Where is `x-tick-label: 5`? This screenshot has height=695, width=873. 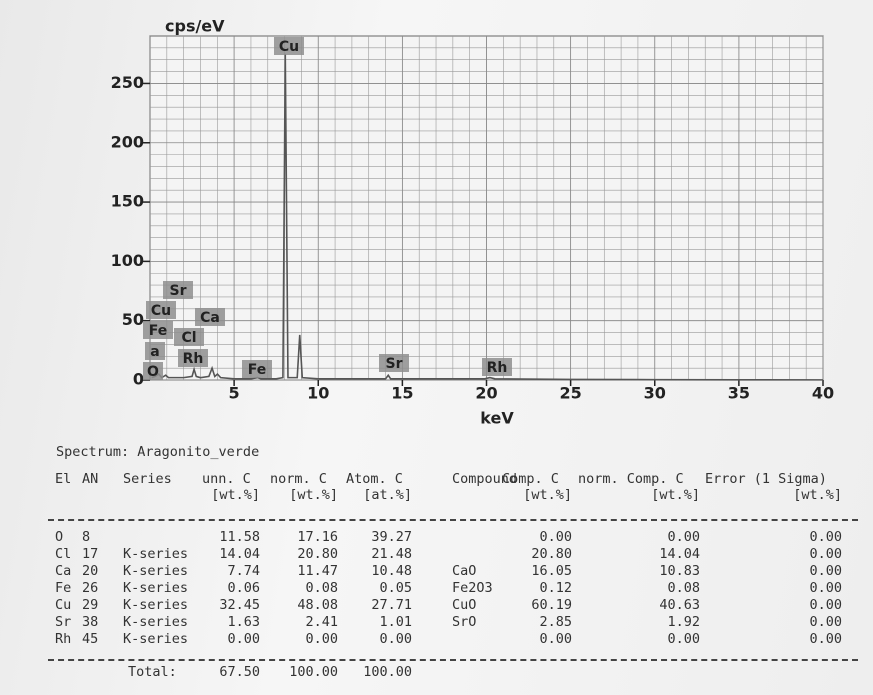
x-tick-label: 5 is located at coordinates (234, 393).